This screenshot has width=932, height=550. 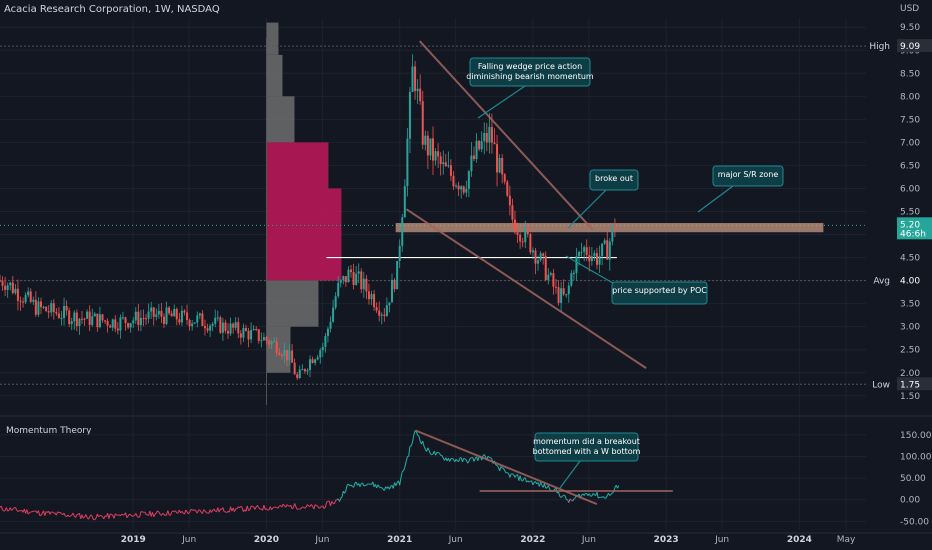 I want to click on avg-tag-box, so click(x=914, y=280).